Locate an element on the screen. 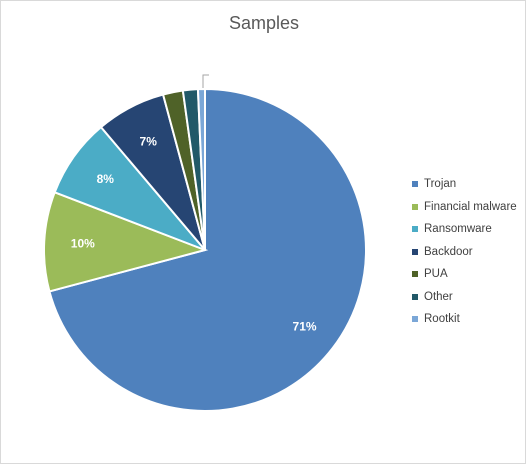  legend-item-financial-malware: Financial malware is located at coordinates (464, 207).